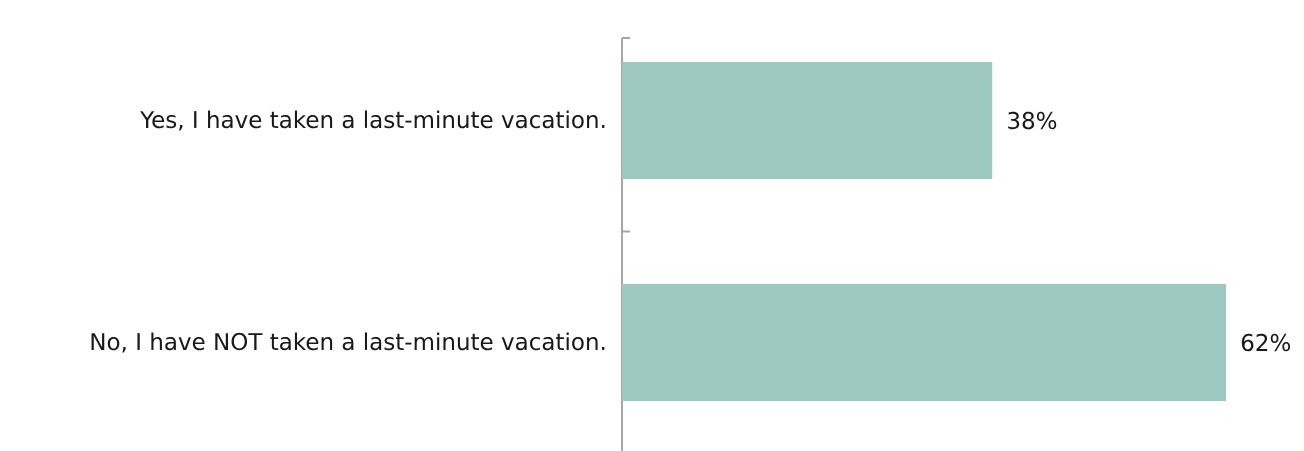 The height and width of the screenshot is (451, 1304). I want to click on y-tick-label: No, I have NOT taken a last-minute vacation., so click(348, 342).